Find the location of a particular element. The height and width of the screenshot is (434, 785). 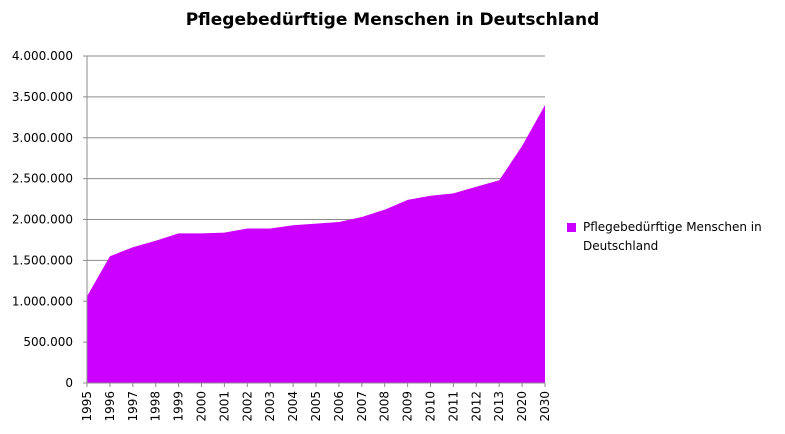

x-tick-label: 1999 is located at coordinates (179, 406).